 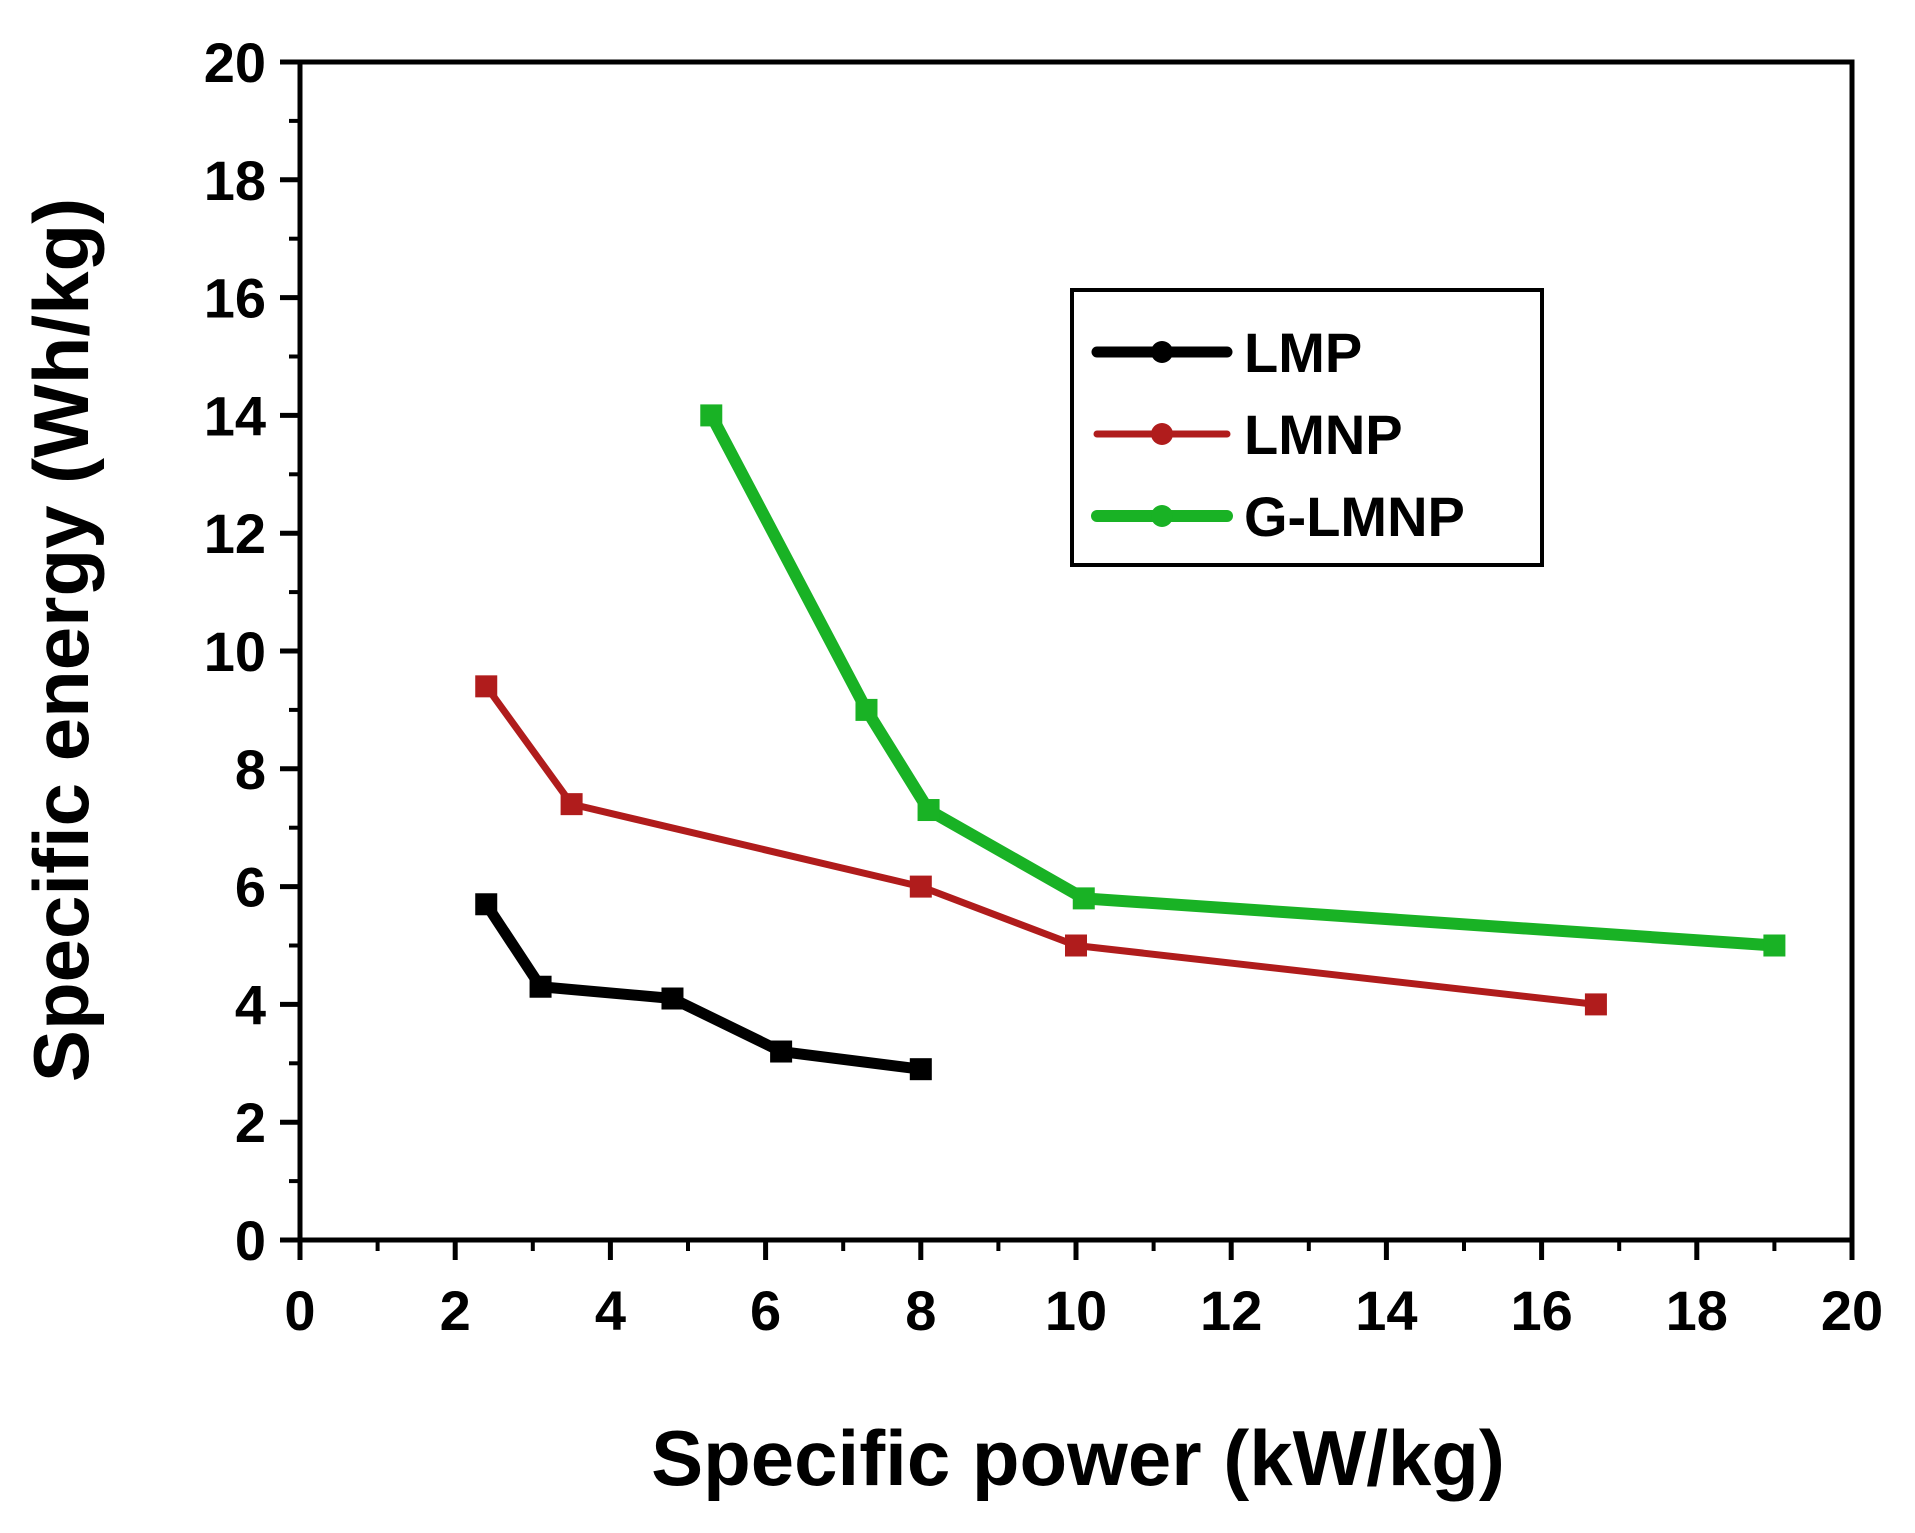 I want to click on x-axis-title: Specific power (kW/kg), so click(x=1078, y=1458).